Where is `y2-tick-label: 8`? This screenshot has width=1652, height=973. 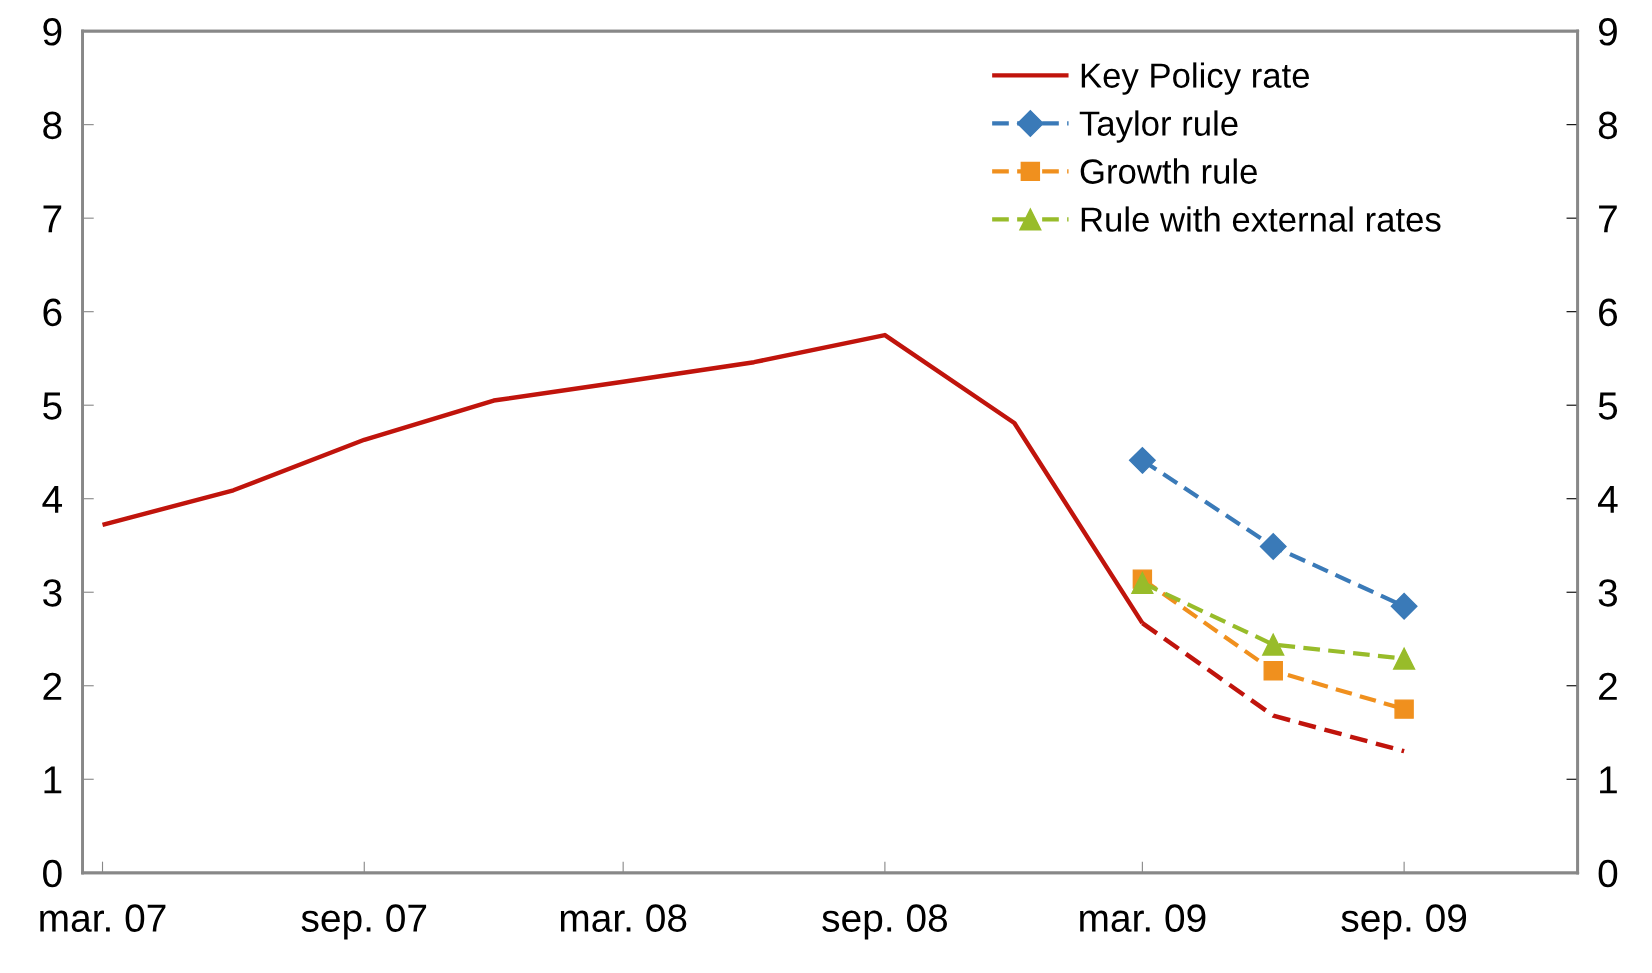 y2-tick-label: 8 is located at coordinates (1608, 125).